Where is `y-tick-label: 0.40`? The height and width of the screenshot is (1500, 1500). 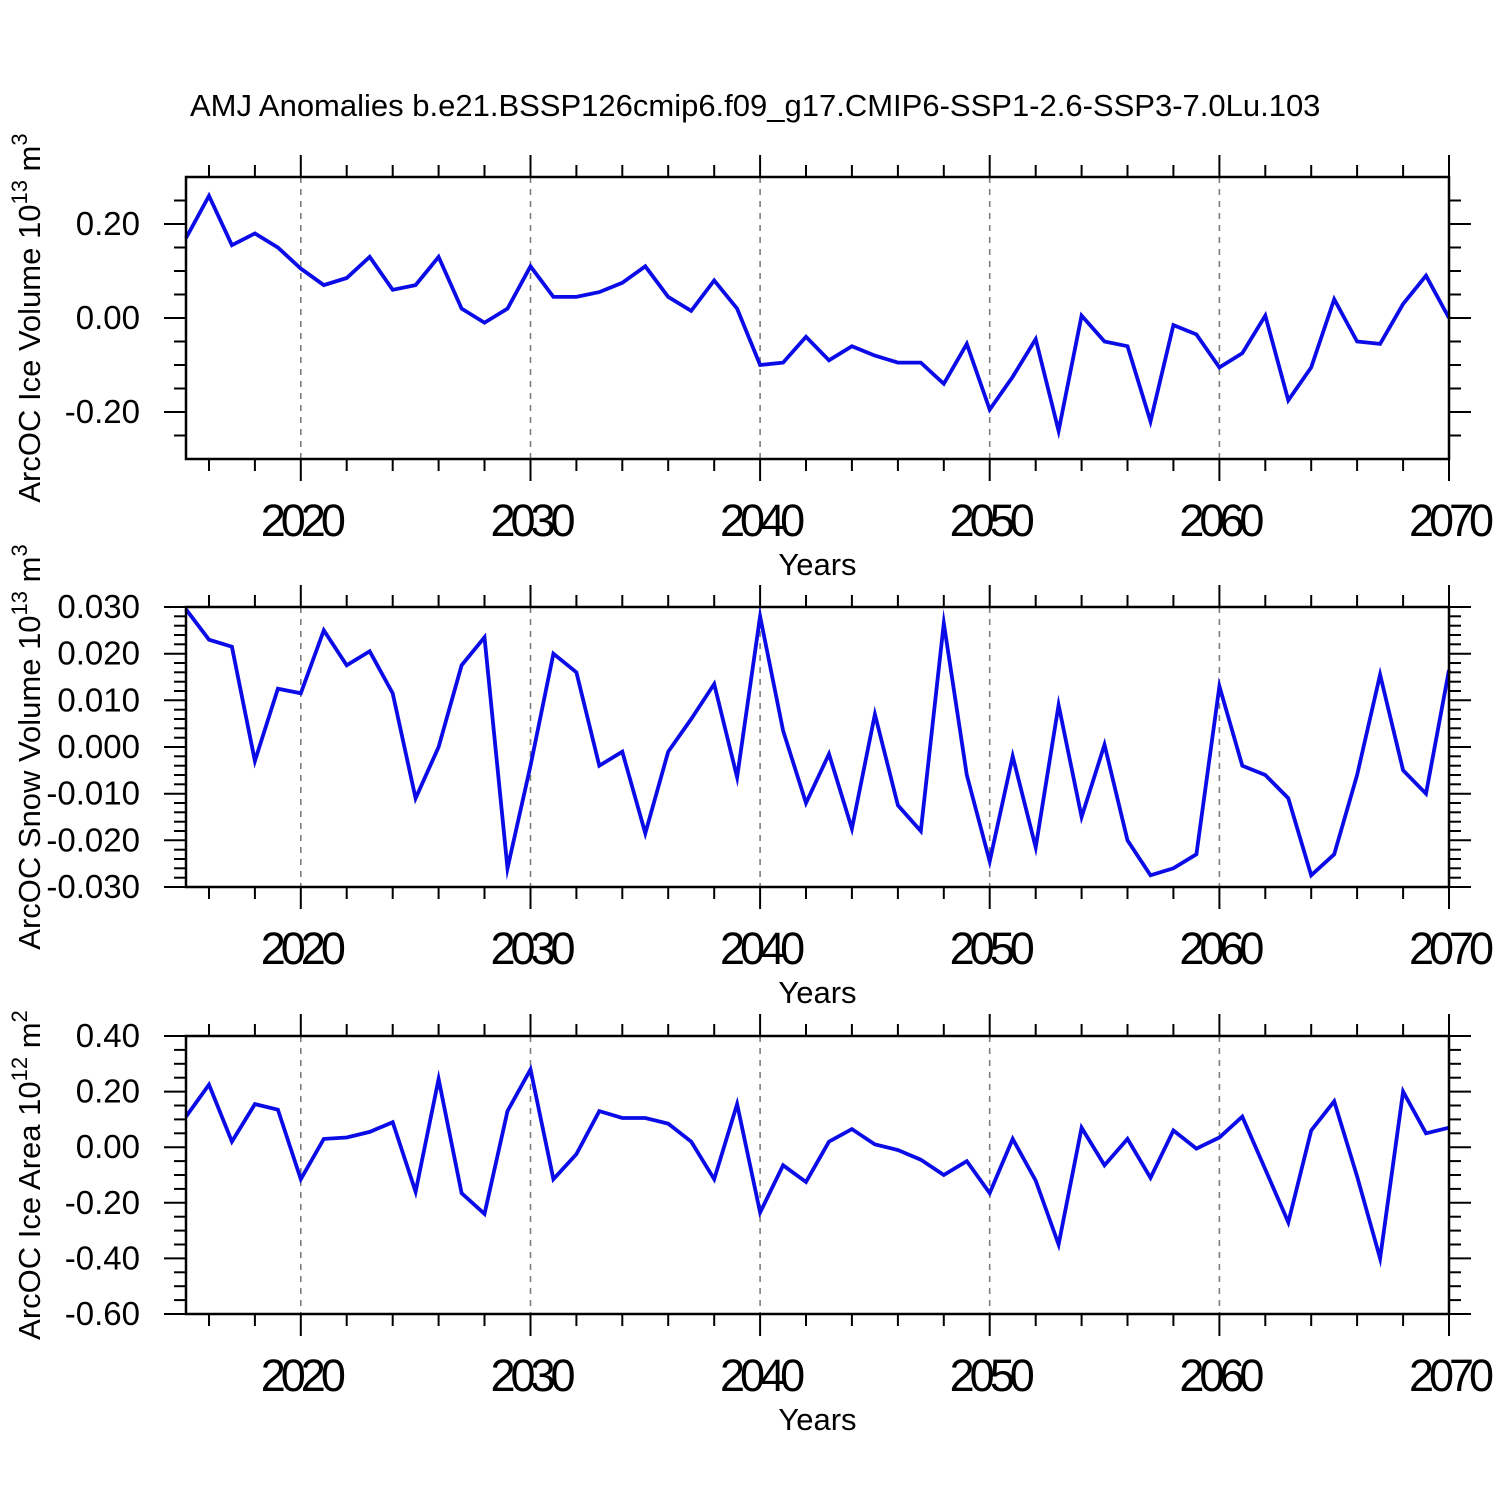
y-tick-label: 0.40 is located at coordinates (108, 1035).